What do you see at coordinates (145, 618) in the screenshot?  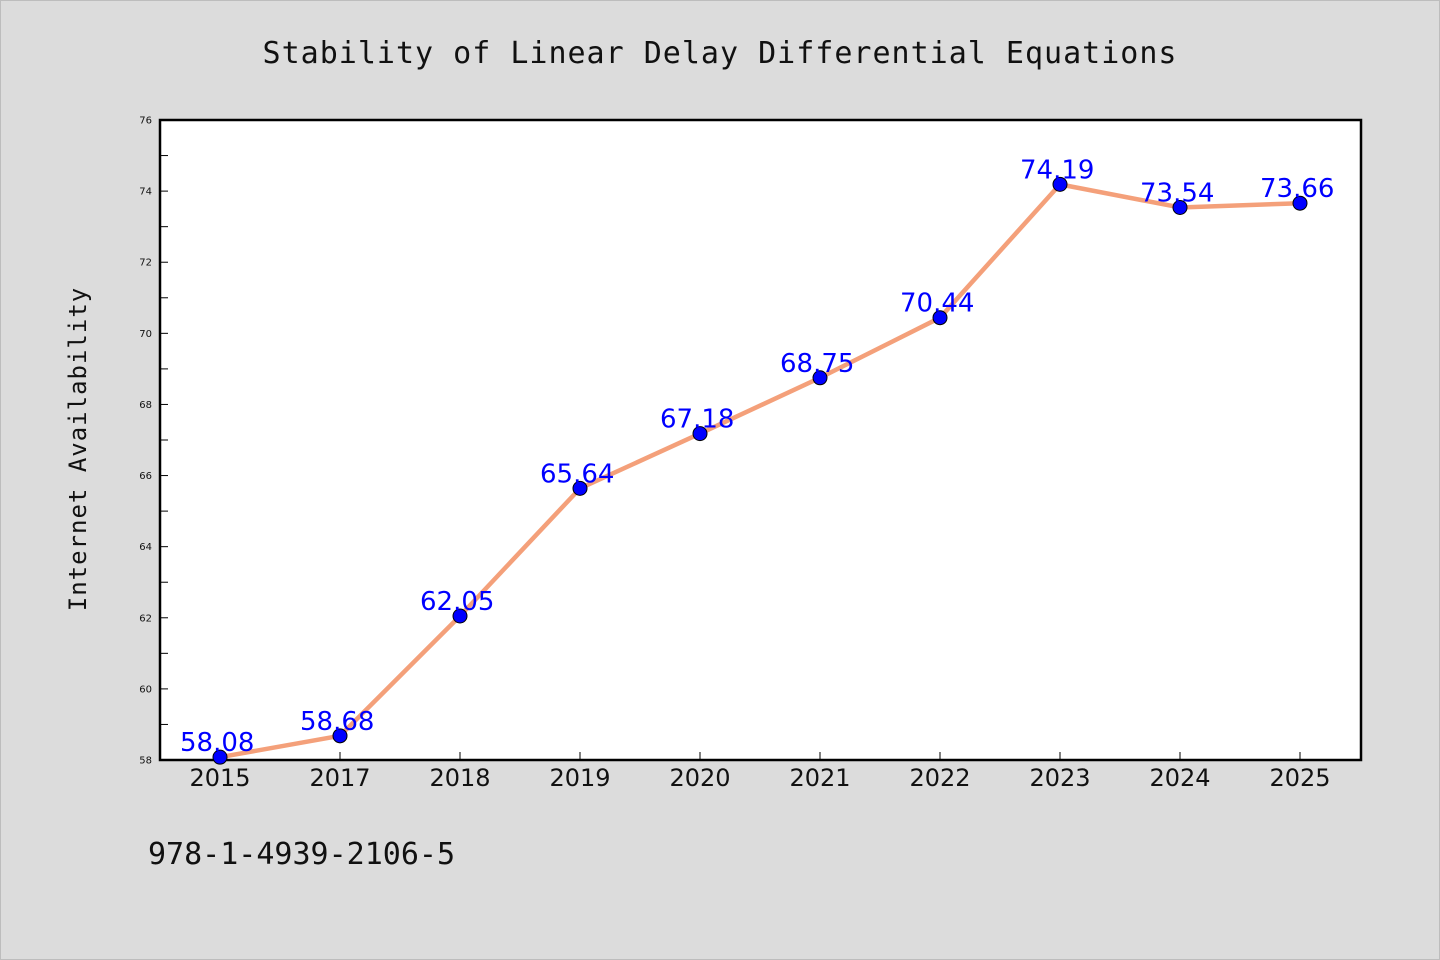 I see `y-tick-label: 62` at bounding box center [145, 618].